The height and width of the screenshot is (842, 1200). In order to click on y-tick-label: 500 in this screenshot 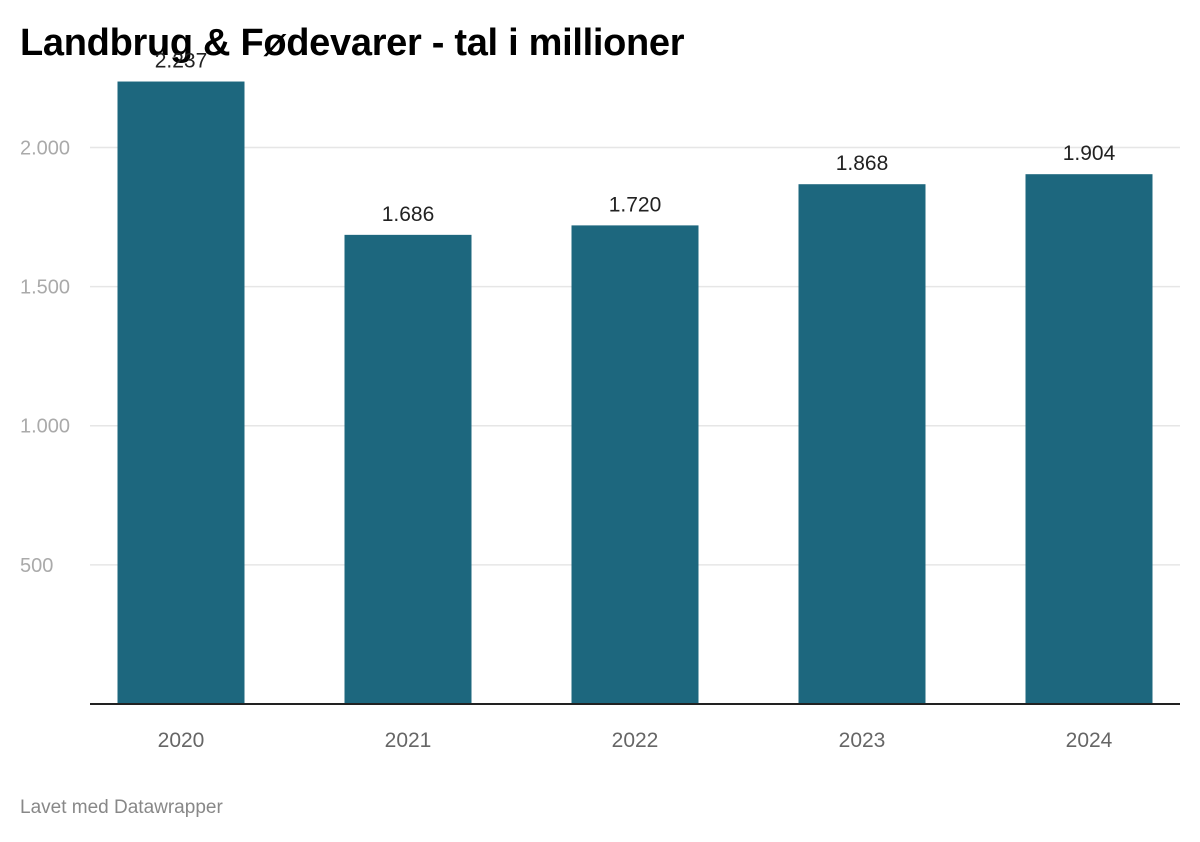, I will do `click(36, 566)`.